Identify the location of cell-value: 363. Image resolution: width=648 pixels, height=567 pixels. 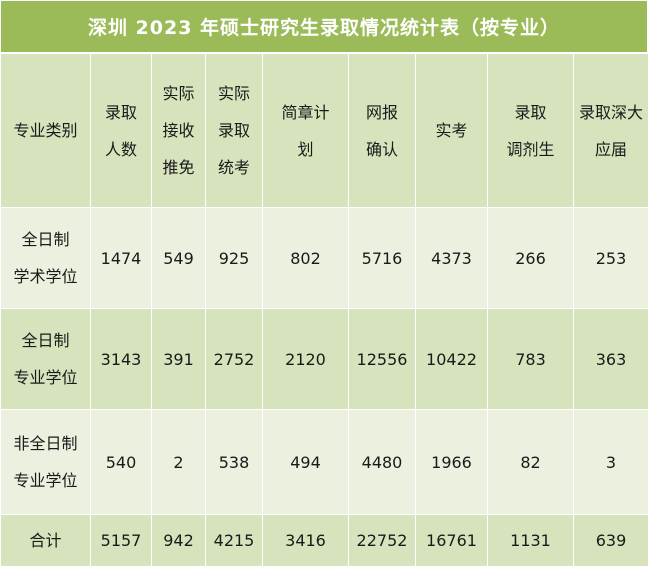
(611, 359).